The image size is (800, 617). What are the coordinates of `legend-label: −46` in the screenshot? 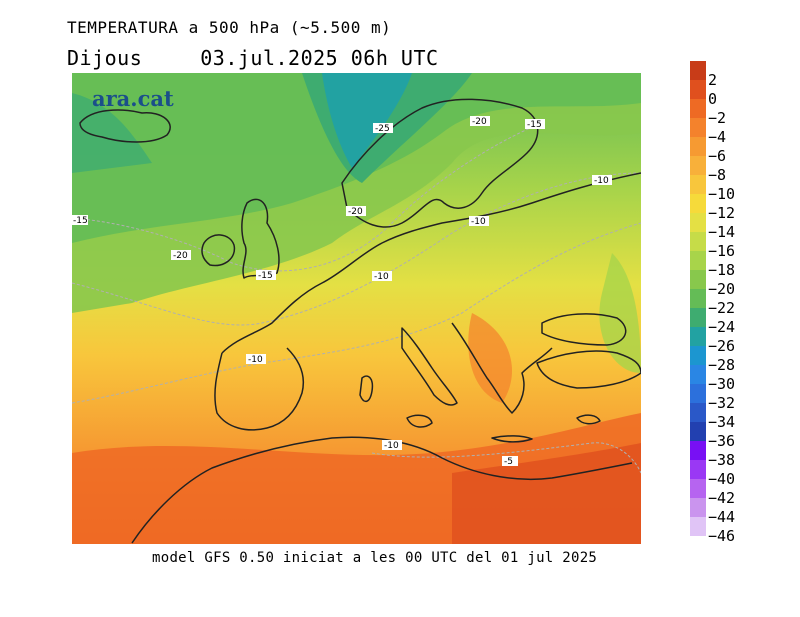 It's located at (722, 536).